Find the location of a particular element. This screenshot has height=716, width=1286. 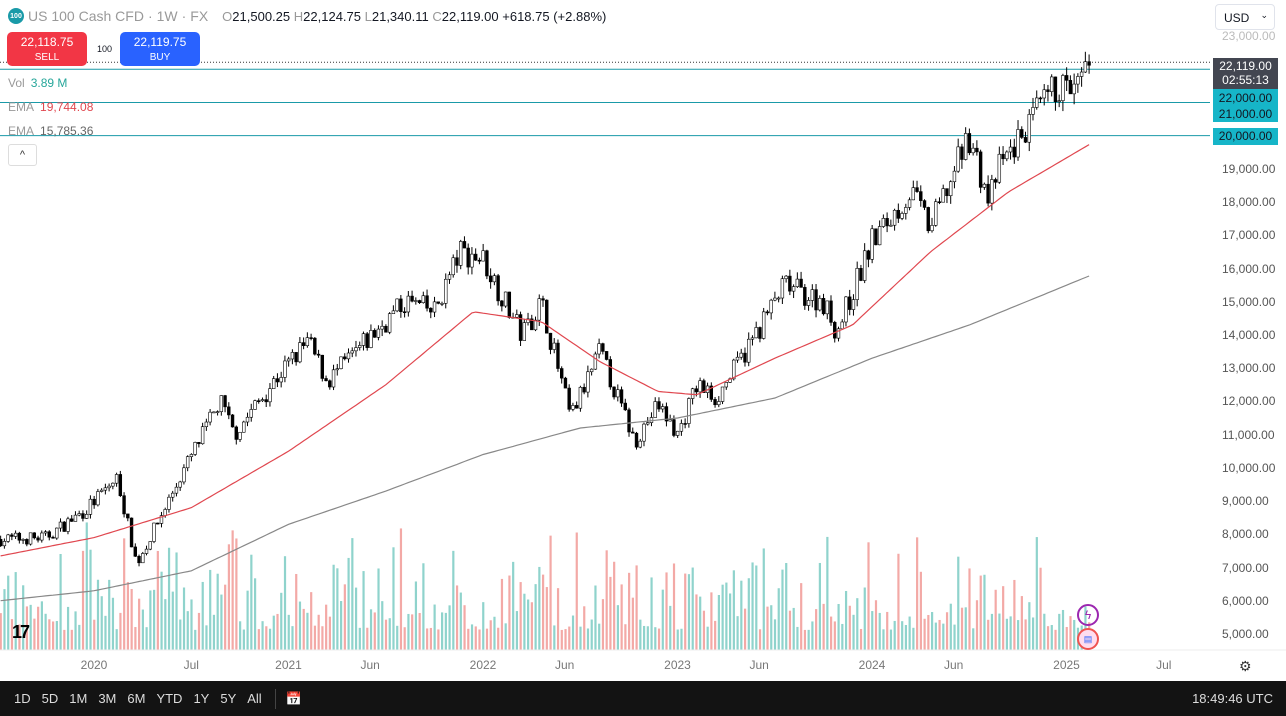

symbol-name: US 100 Cash CFD is located at coordinates (86, 16).